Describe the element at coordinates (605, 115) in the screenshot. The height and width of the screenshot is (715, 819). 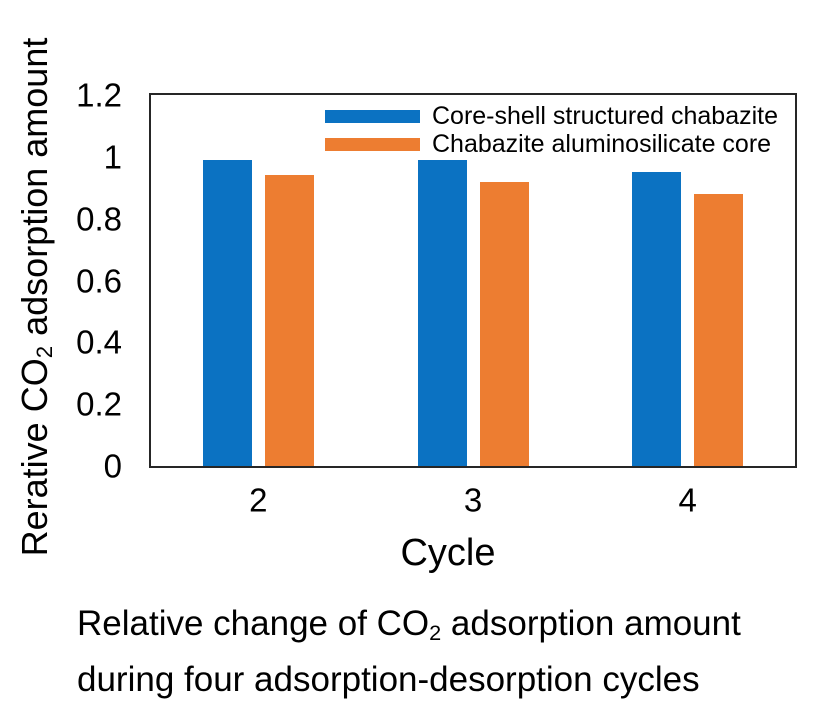
I see `legend-label-core-shell: Core-shell structured chabazite` at that location.